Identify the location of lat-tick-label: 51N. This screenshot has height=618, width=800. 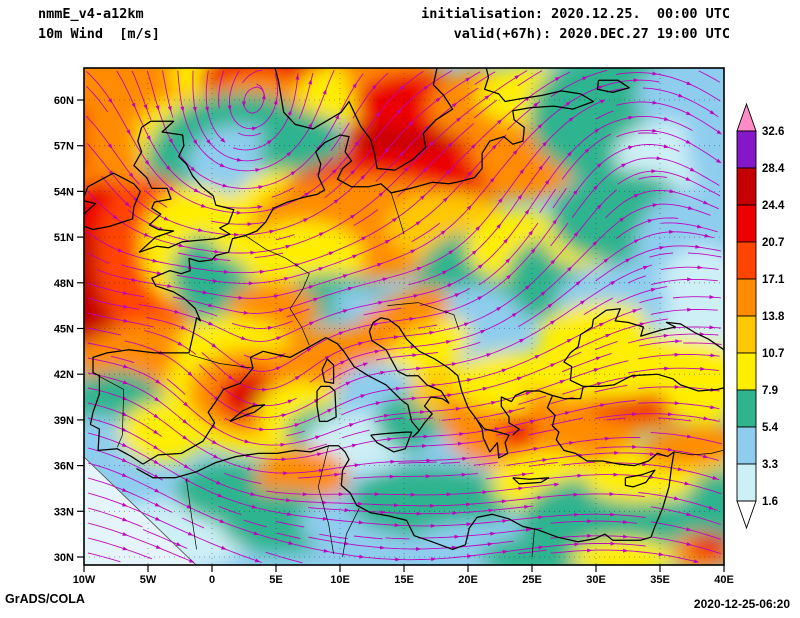
(64, 238).